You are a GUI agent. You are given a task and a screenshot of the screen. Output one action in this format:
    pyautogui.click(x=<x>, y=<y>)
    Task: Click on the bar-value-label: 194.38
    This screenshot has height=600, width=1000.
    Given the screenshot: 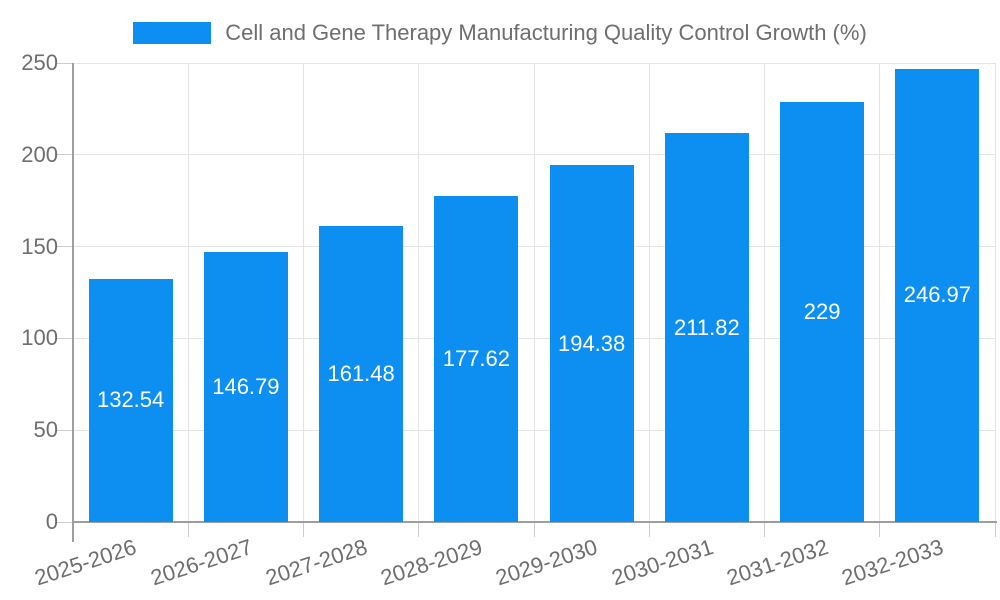 What is the action you would take?
    pyautogui.click(x=591, y=343)
    